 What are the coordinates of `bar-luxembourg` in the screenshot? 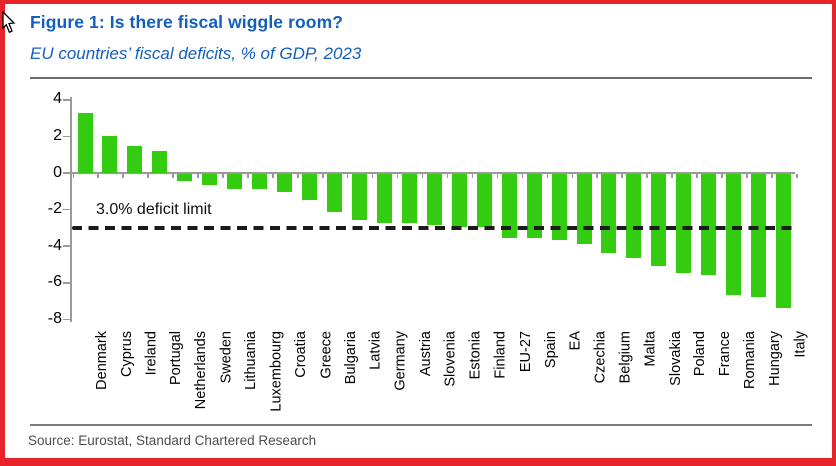 It's located at (260, 181).